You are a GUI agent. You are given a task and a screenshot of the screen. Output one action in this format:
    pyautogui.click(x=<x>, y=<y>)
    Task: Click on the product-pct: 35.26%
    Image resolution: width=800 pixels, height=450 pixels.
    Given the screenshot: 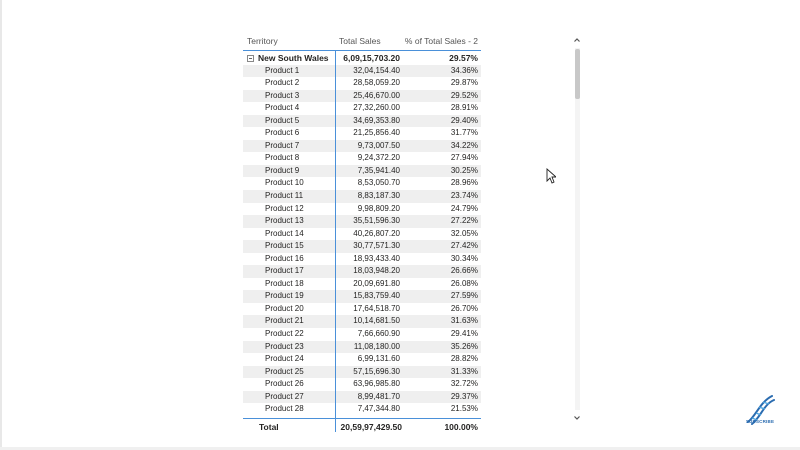 What is the action you would take?
    pyautogui.click(x=464, y=346)
    